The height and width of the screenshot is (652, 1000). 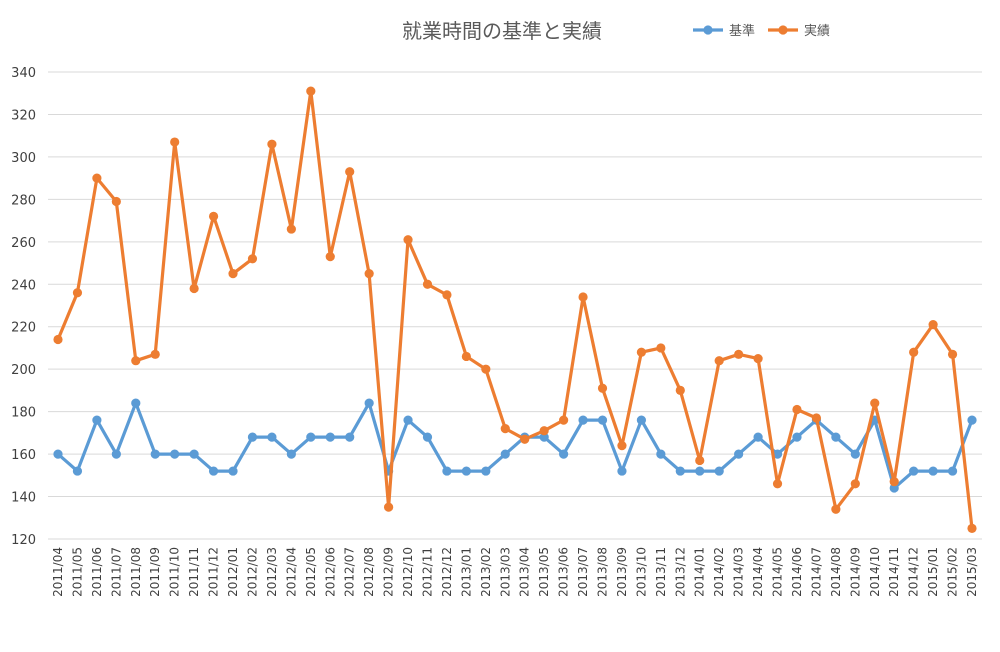 What do you see at coordinates (214, 572) in the screenshot?
I see `x-tick-label: 2011/12` at bounding box center [214, 572].